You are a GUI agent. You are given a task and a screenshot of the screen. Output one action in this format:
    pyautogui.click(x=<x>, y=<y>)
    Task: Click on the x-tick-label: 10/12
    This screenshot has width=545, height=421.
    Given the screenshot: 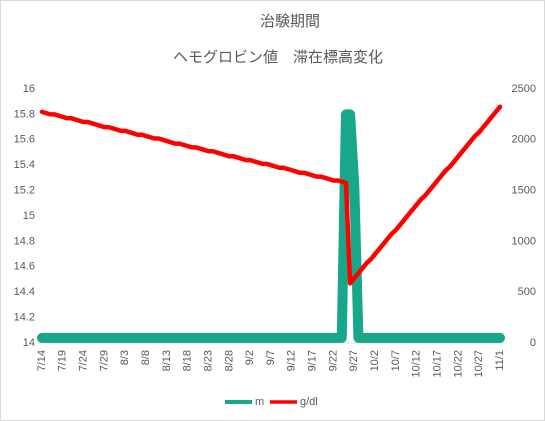 What is the action you would take?
    pyautogui.click(x=417, y=364)
    